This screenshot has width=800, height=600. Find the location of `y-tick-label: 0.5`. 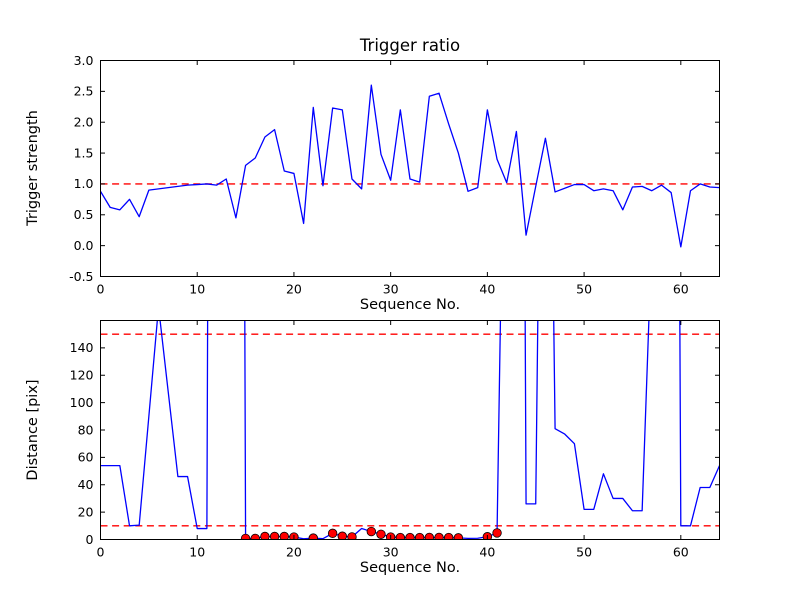

y-tick-label: 0.5 is located at coordinates (84, 214).